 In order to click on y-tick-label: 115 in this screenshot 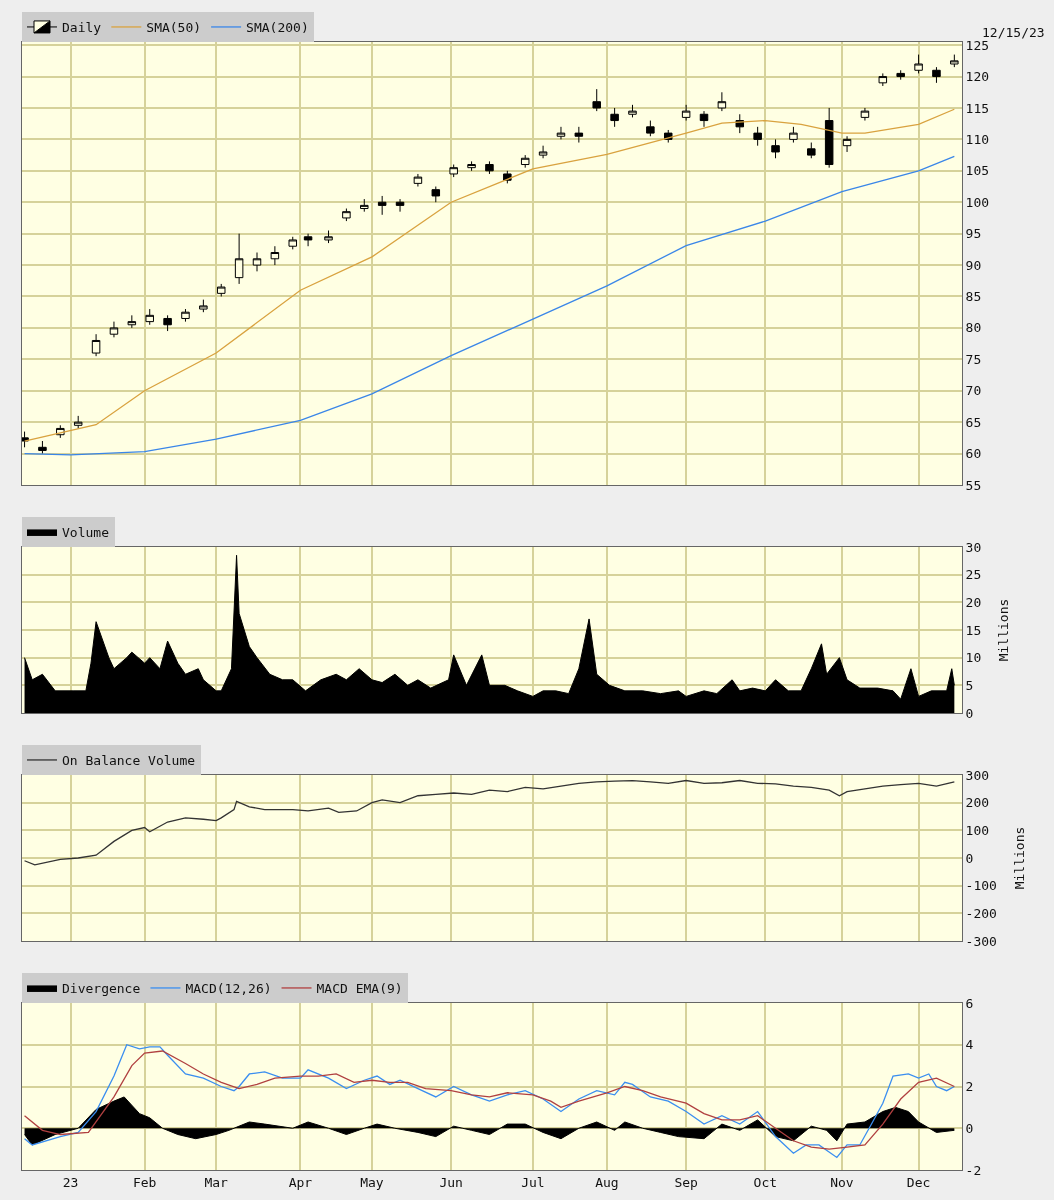, I will do `click(977, 108)`.